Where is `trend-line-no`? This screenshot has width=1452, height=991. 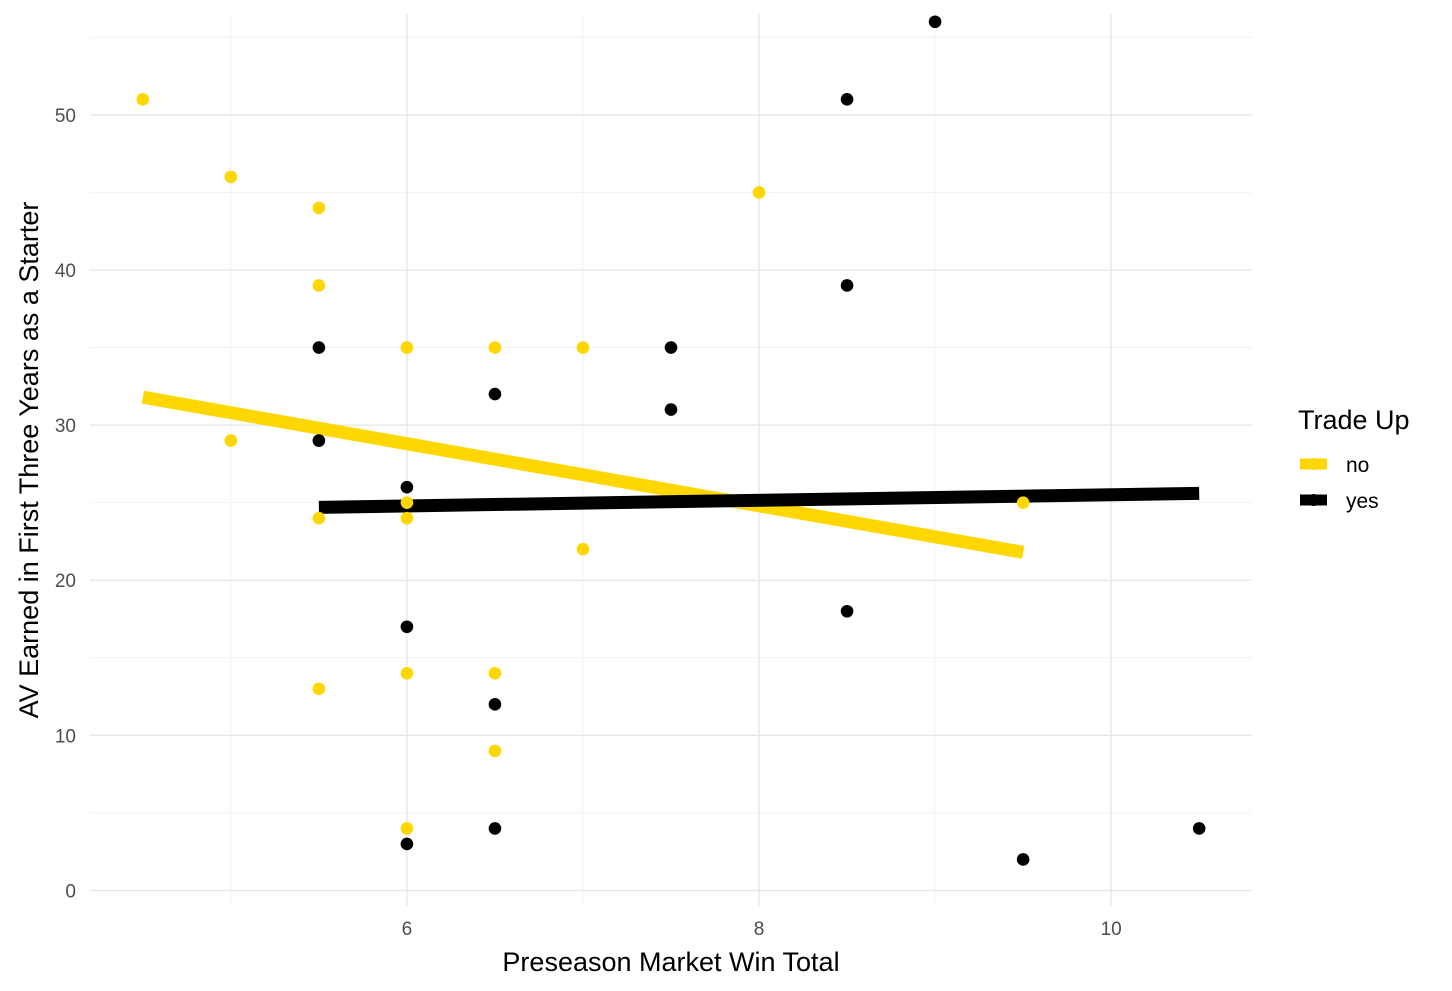
trend-line-no is located at coordinates (583, 474).